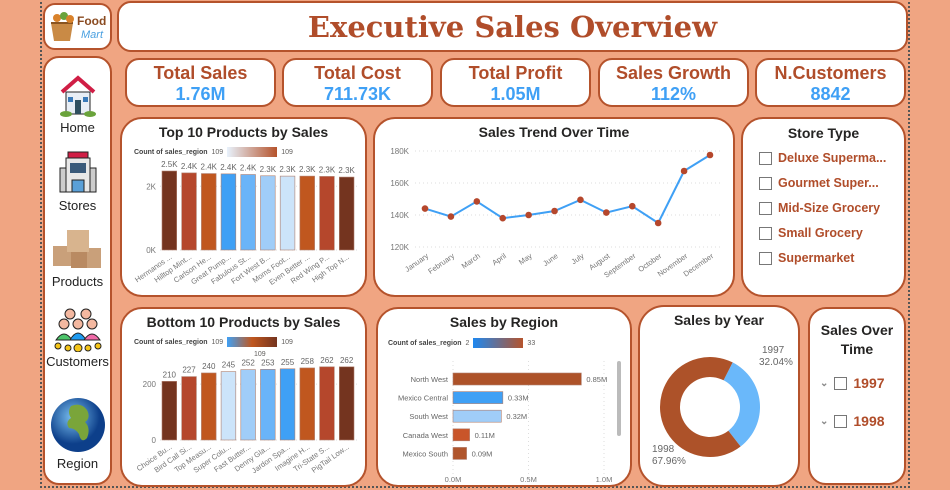 Image resolution: width=950 pixels, height=490 pixels. I want to click on x-tick-label: June, so click(550, 259).